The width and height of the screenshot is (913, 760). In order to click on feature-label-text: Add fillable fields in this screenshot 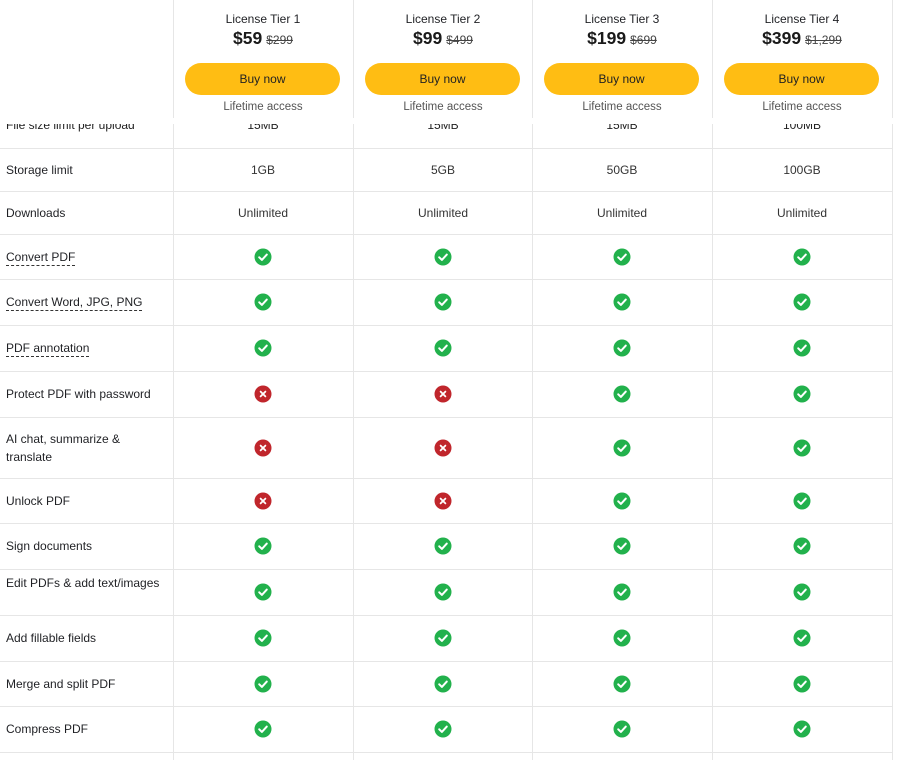, I will do `click(51, 638)`.